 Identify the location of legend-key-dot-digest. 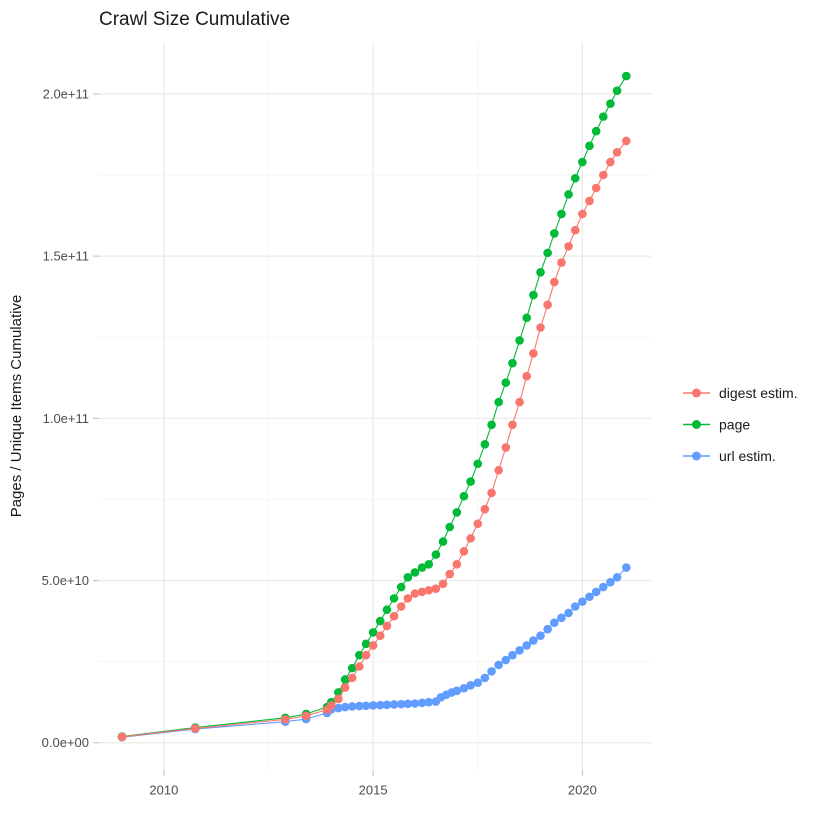
(696, 393).